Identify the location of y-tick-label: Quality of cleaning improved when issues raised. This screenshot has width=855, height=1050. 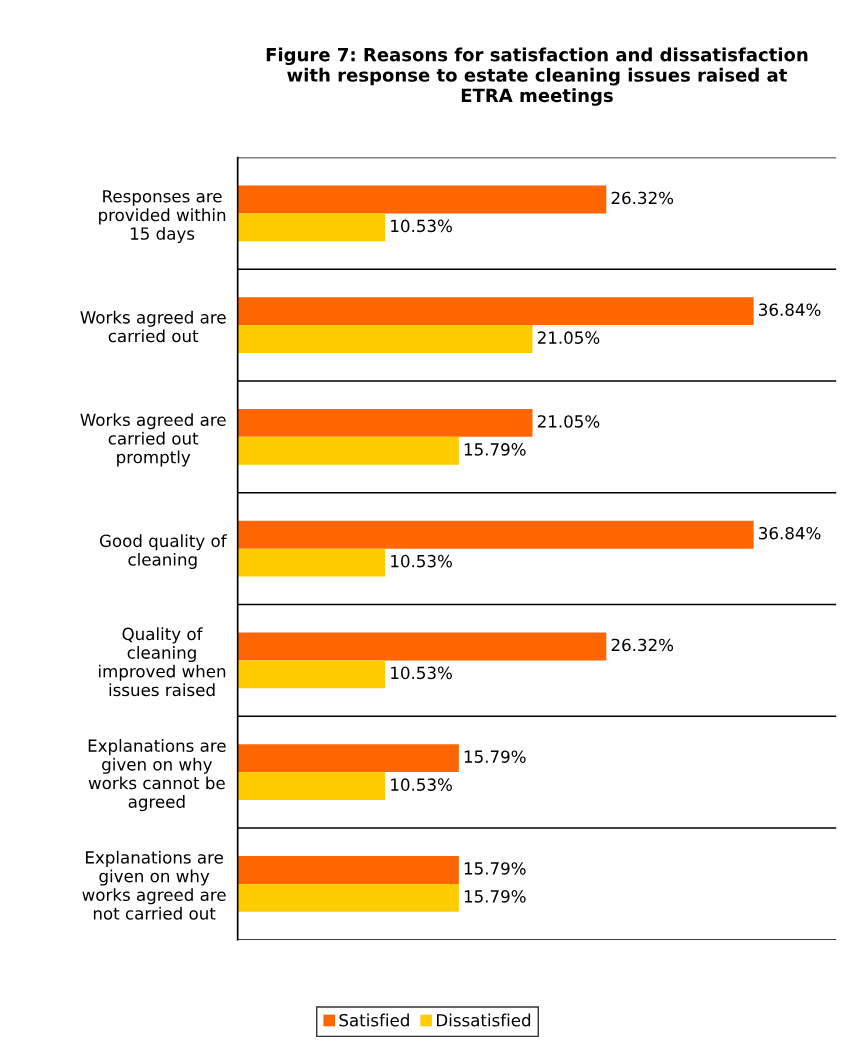
(162, 662).